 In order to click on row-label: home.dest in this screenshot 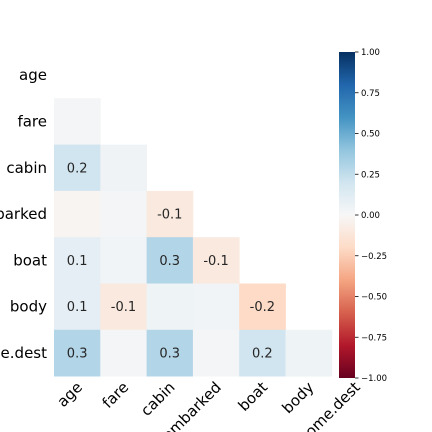, I will do `click(23, 353)`.